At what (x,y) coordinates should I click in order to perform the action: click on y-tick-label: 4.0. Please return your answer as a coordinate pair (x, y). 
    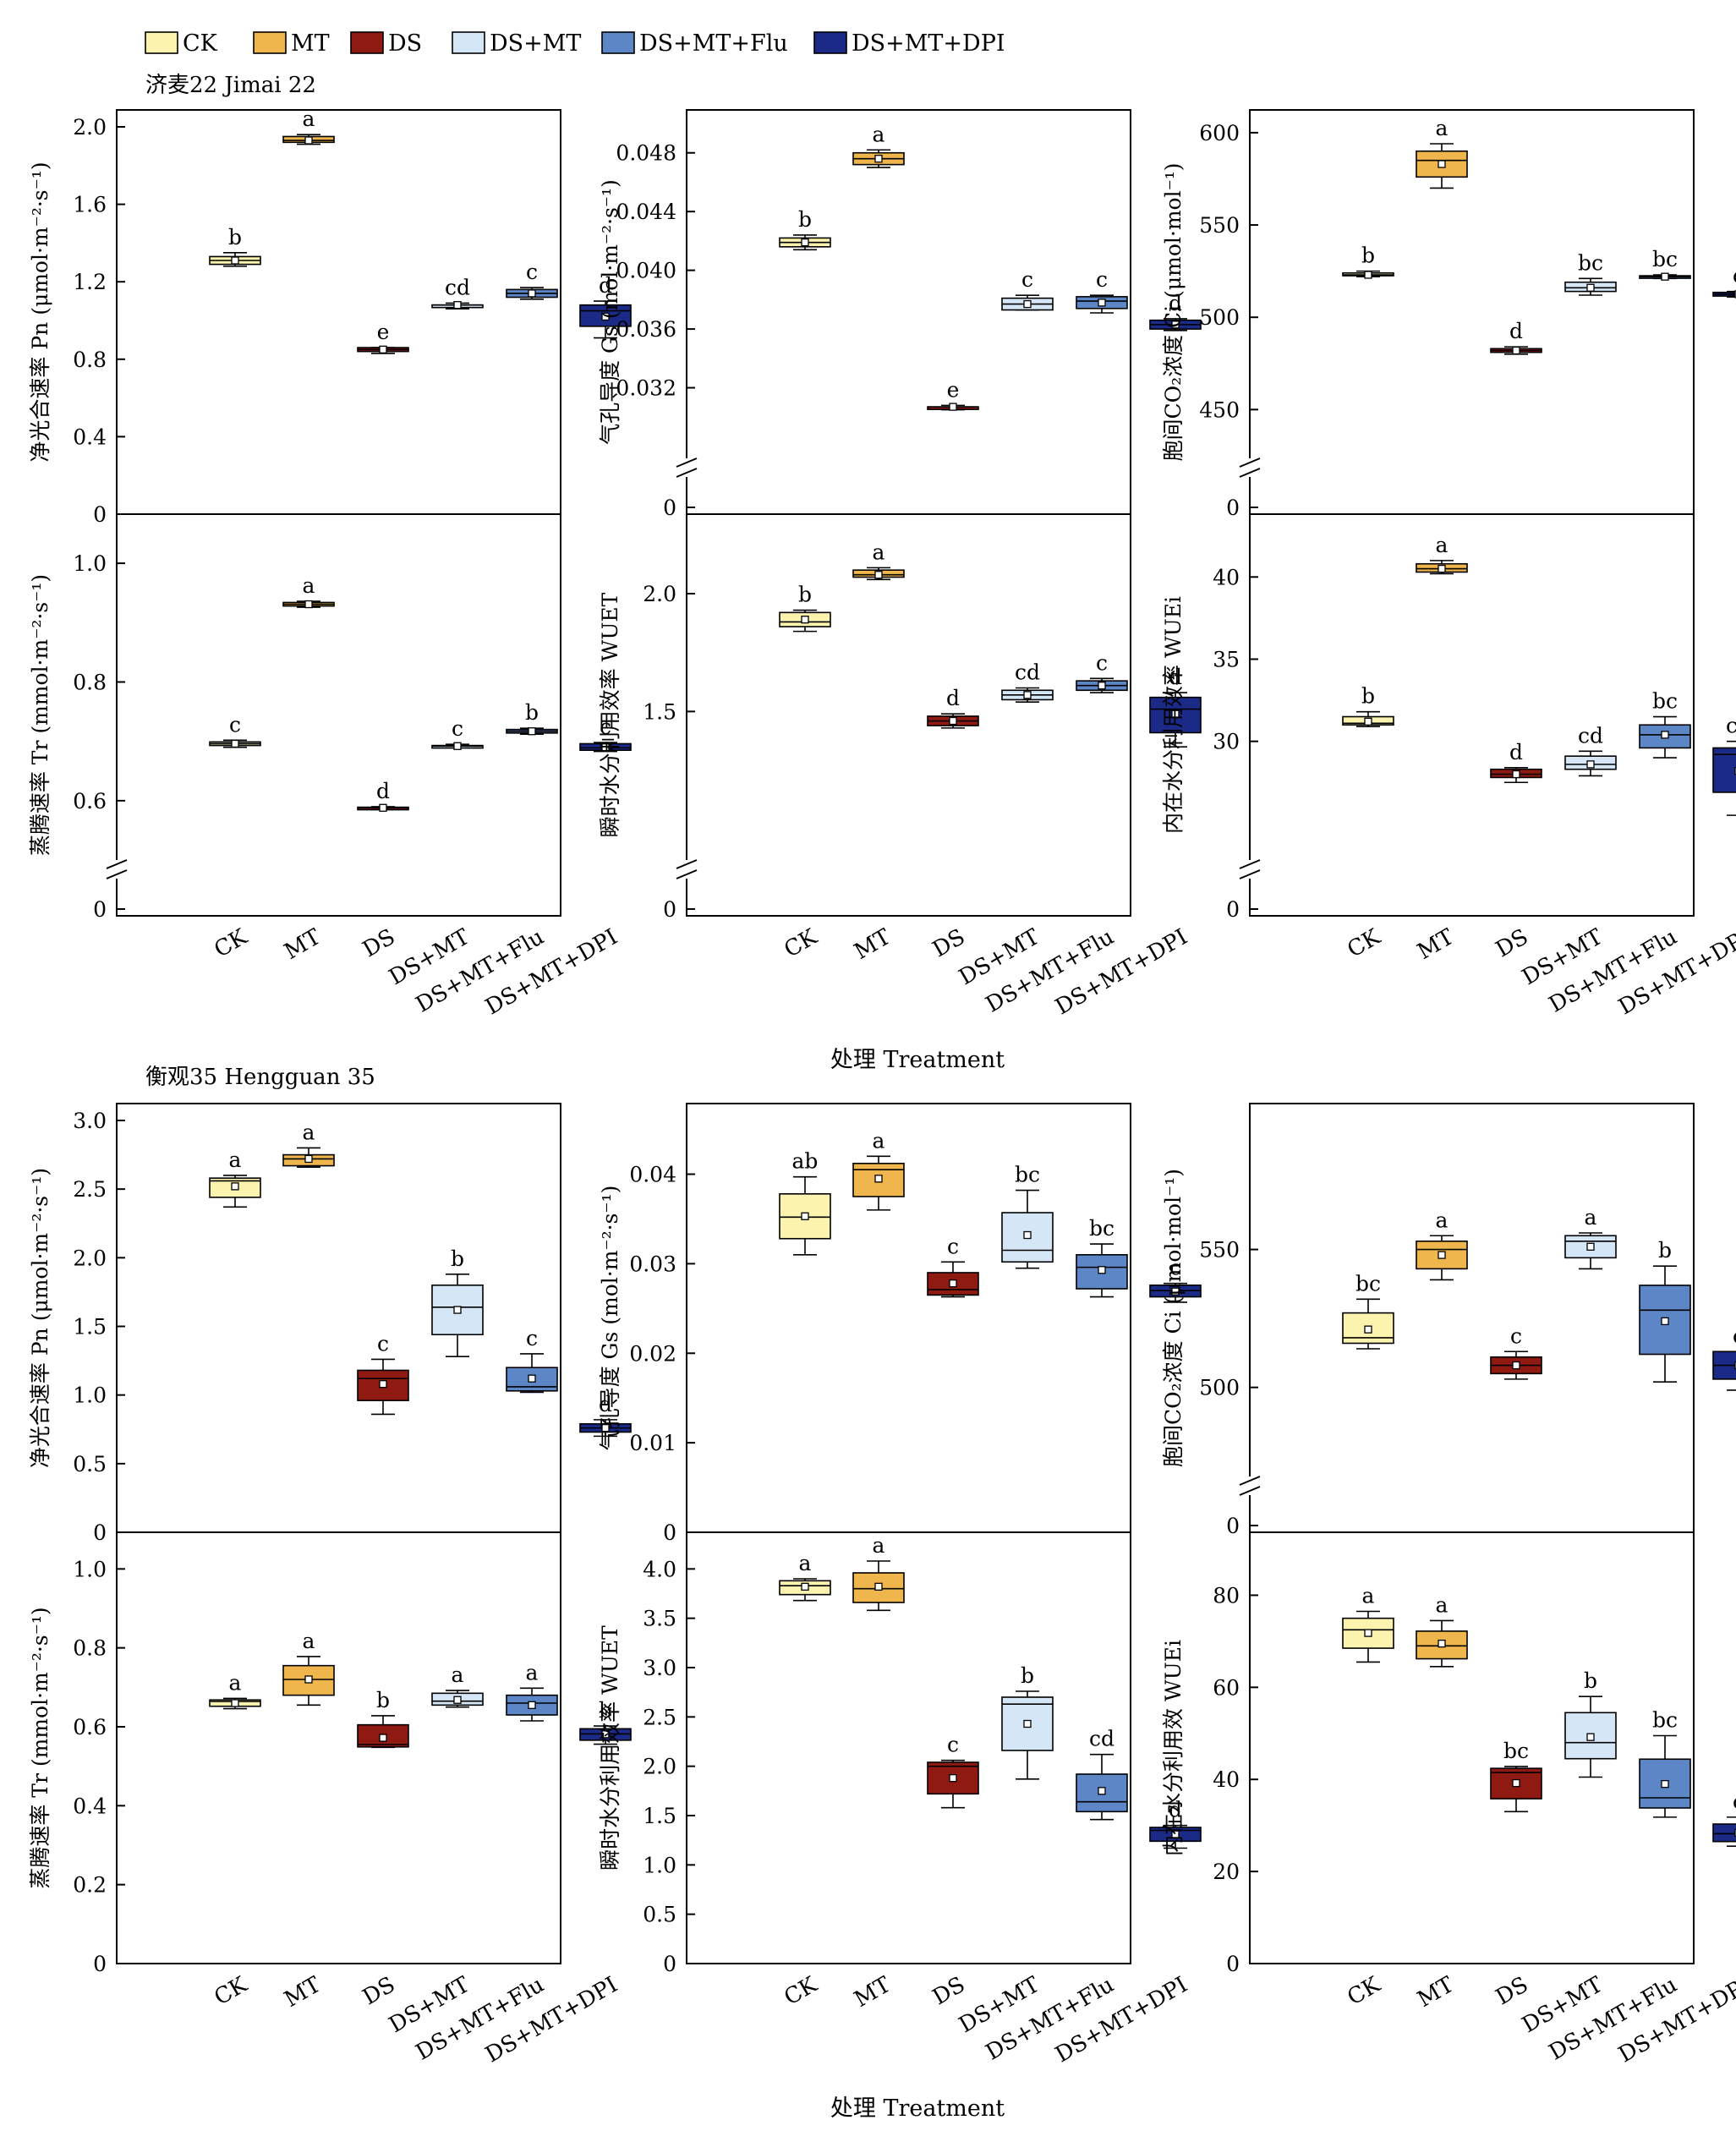
    Looking at the image, I should click on (659, 1569).